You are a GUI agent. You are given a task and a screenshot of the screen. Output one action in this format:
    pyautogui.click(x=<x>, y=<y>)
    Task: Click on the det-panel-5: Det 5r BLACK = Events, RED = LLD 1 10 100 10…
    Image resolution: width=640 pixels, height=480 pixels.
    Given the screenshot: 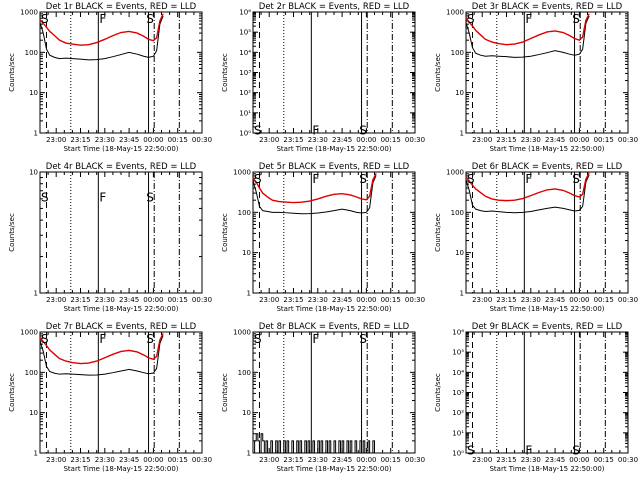 What is the action you would take?
    pyautogui.click(x=323, y=237)
    